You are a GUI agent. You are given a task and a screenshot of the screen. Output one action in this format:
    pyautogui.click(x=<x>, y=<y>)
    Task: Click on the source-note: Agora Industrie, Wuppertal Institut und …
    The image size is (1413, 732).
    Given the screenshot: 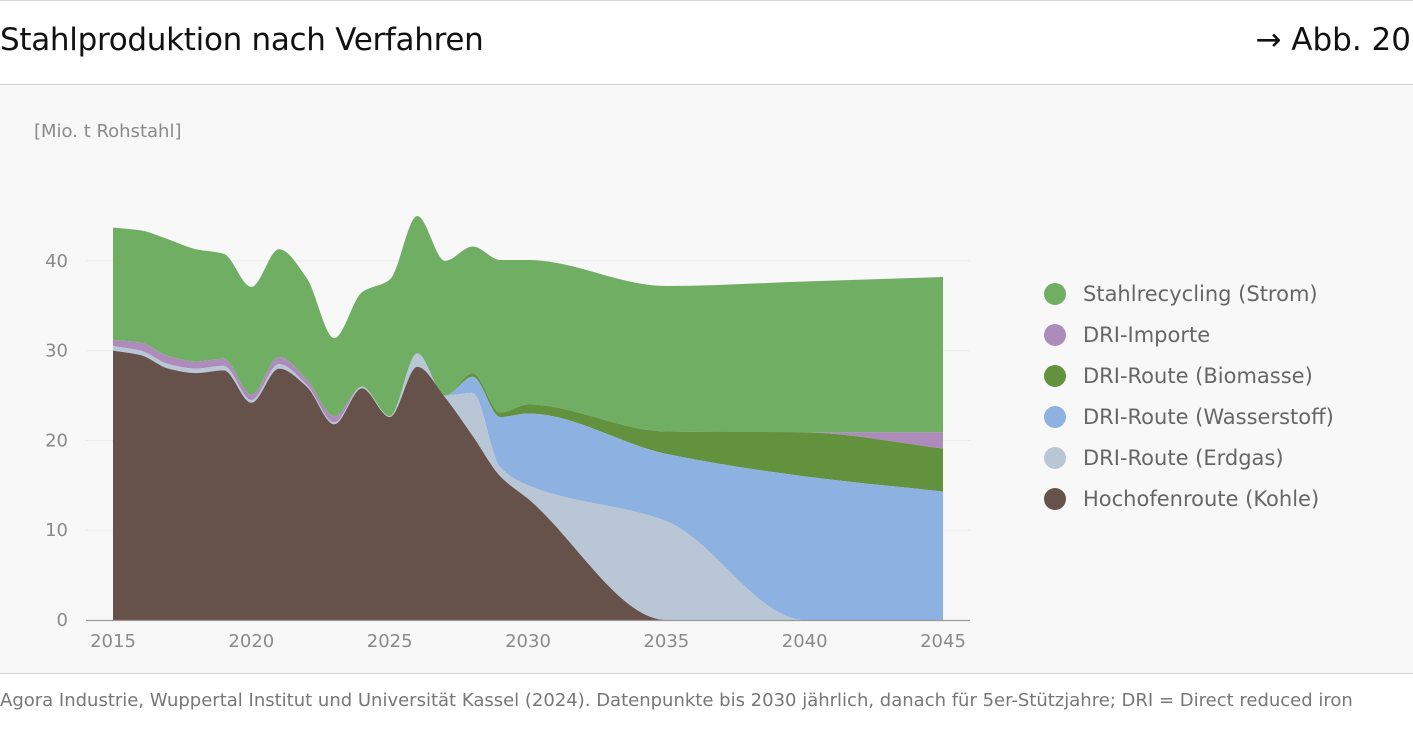 What is the action you would take?
    pyautogui.click(x=676, y=700)
    